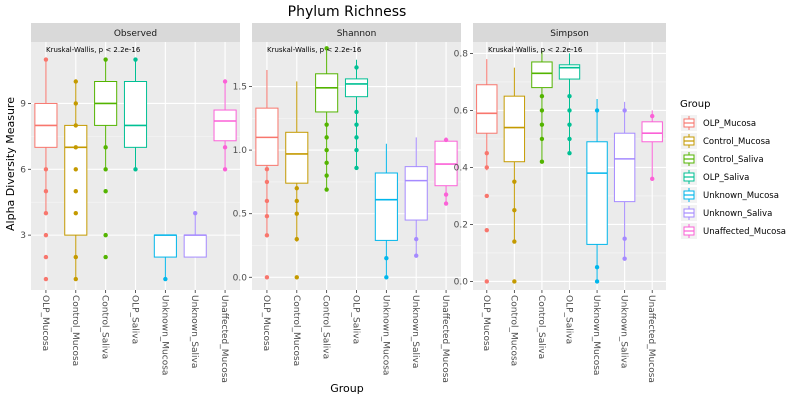  Describe the element at coordinates (240, 88) in the screenshot. I see `y-tick-label: 1.5` at that location.